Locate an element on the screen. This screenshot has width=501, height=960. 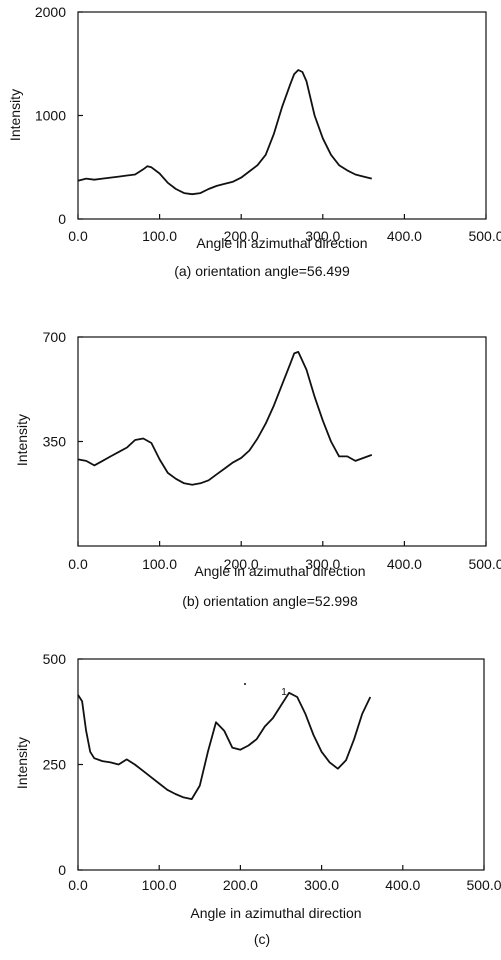
y-tick-label: 250 is located at coordinates (55, 765).